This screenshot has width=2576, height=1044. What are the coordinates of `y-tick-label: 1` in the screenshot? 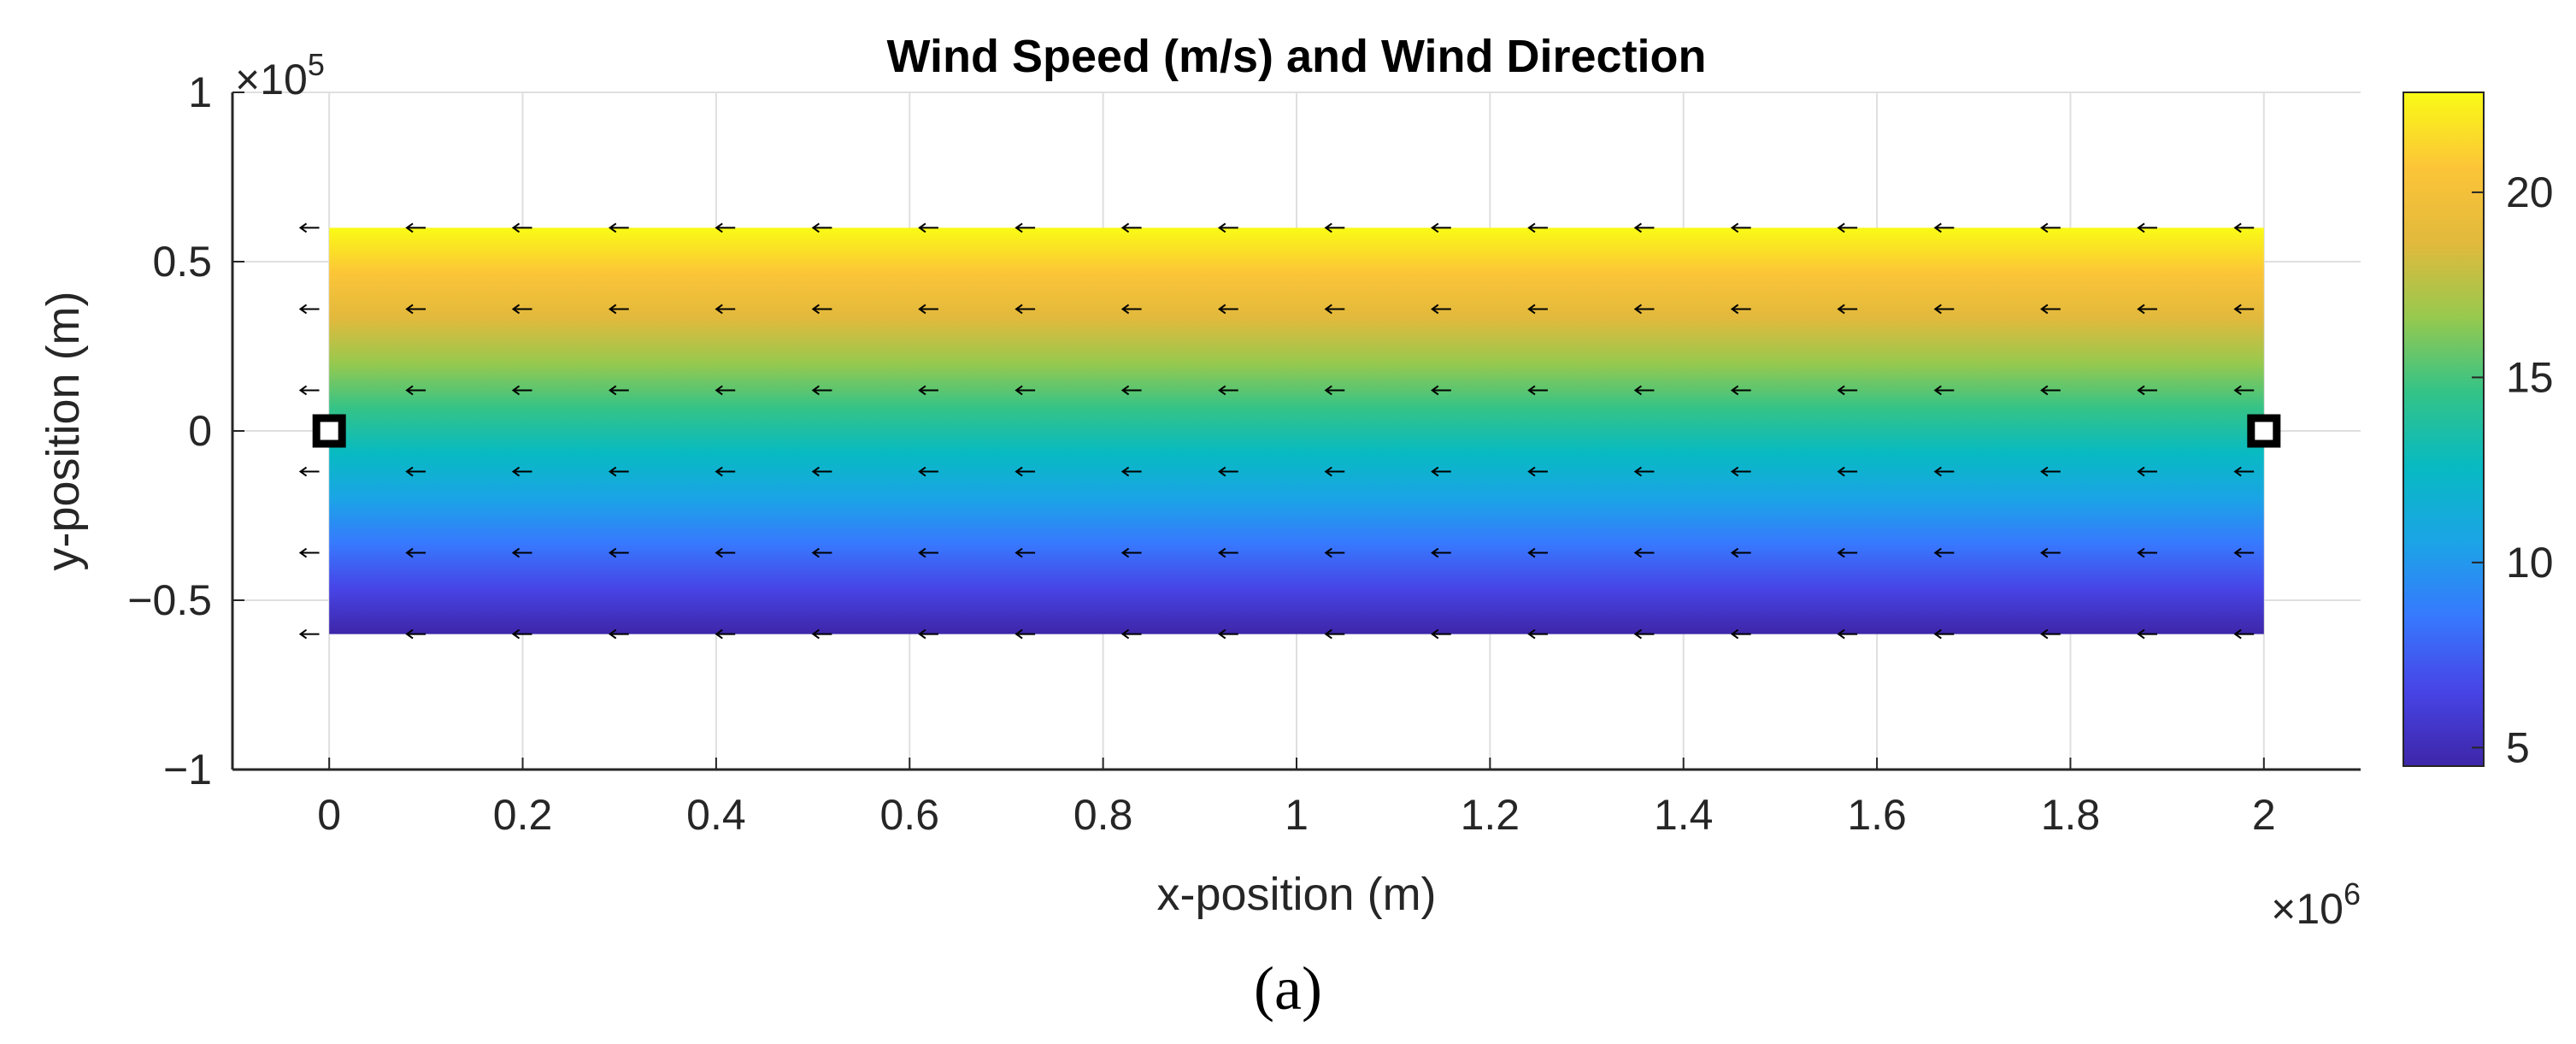 It's located at (200, 92).